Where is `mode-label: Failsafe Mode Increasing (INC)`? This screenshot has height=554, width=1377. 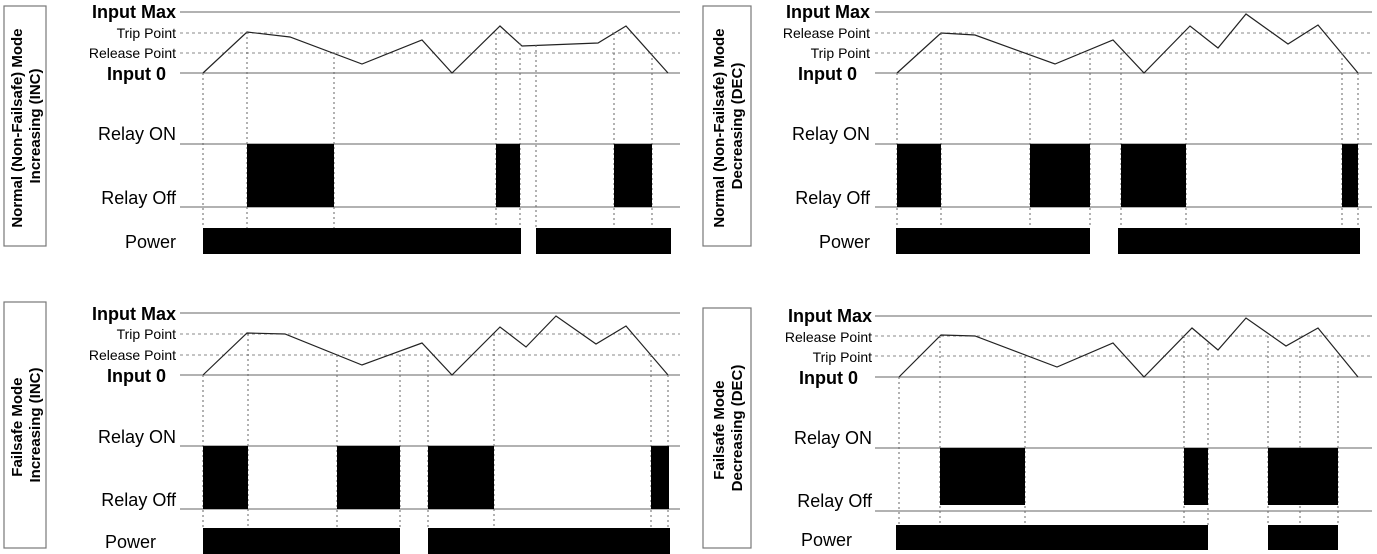 mode-label: Failsafe Mode Increasing (INC) is located at coordinates (26, 424).